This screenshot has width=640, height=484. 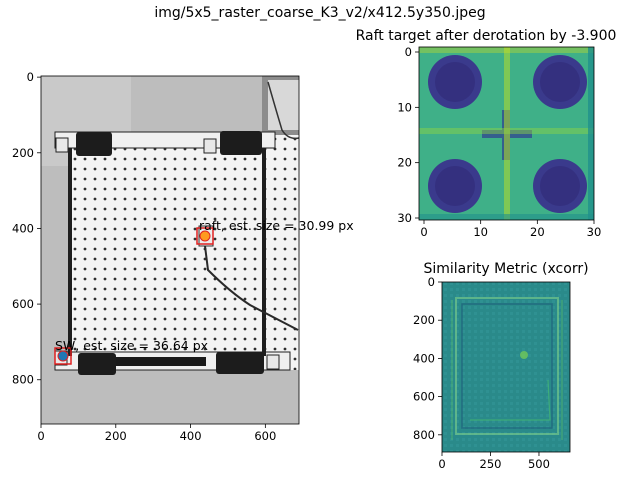 What do you see at coordinates (480, 232) in the screenshot?
I see `target-x-tick-label: 10` at bounding box center [480, 232].